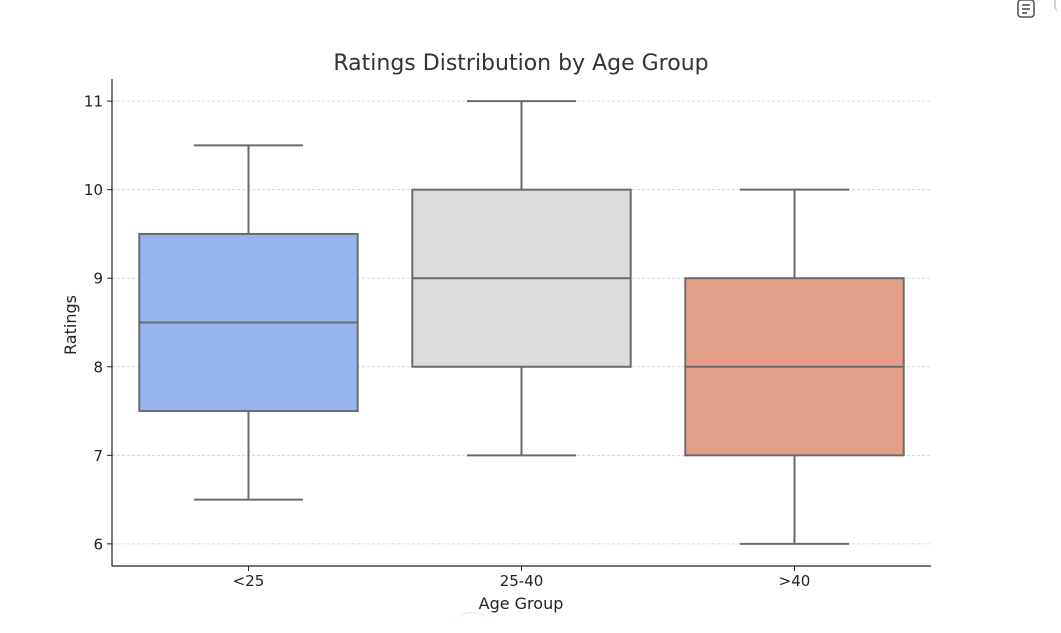 The image size is (1061, 633). Describe the element at coordinates (1026, 9) in the screenshot. I see `document-icon` at that location.